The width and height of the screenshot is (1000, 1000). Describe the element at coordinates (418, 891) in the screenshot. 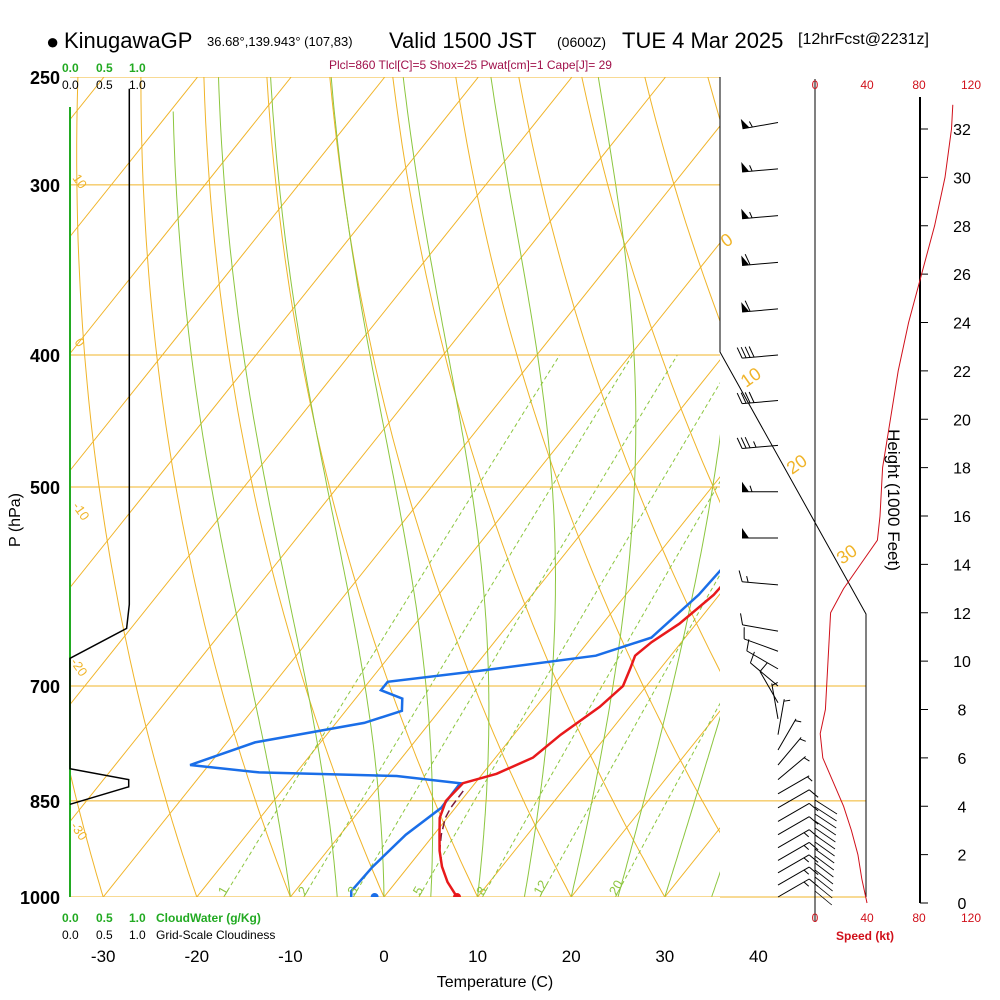

I see `mixing-ratio-label: 5` at that location.